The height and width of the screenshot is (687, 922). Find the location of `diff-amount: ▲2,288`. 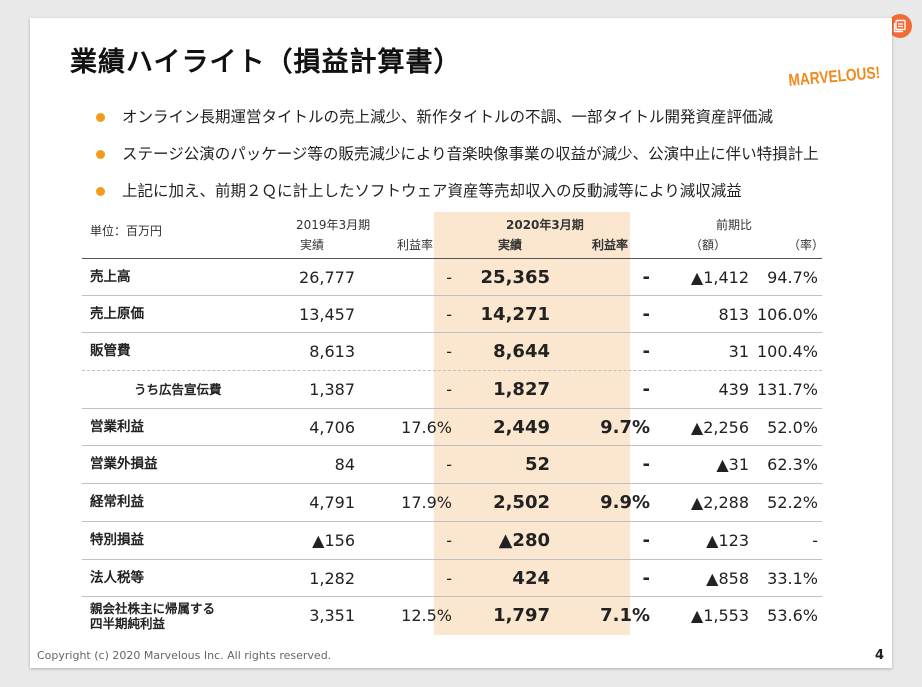

diff-amount: ▲2,288 is located at coordinates (719, 503).